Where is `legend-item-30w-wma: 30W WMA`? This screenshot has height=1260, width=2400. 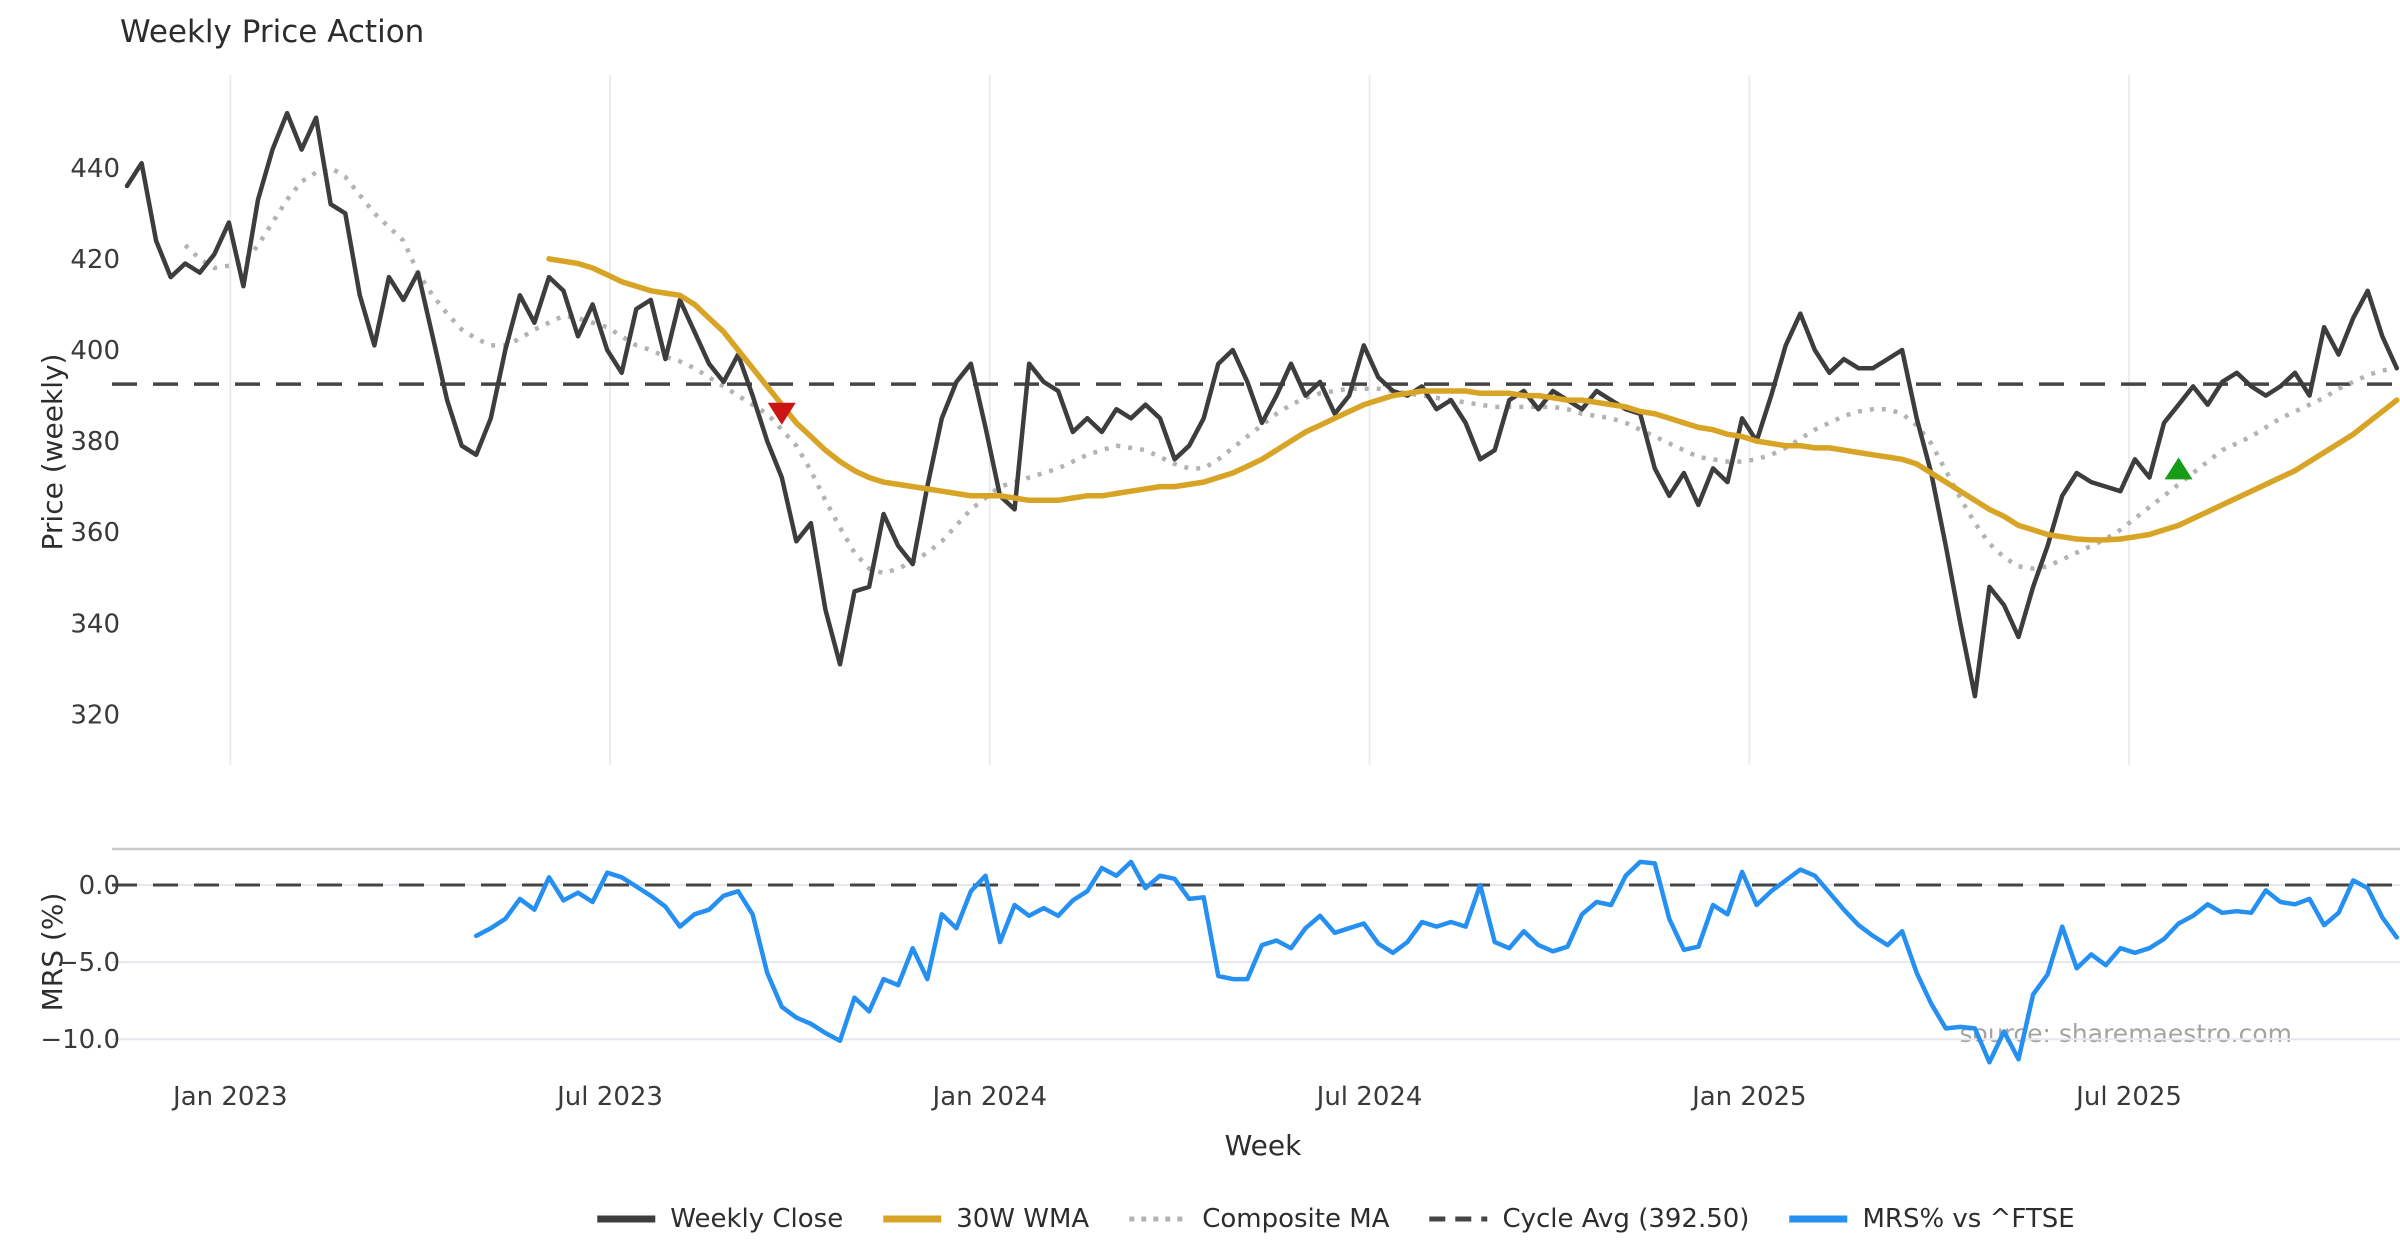
legend-item-30w-wma: 30W WMA is located at coordinates (985, 1219).